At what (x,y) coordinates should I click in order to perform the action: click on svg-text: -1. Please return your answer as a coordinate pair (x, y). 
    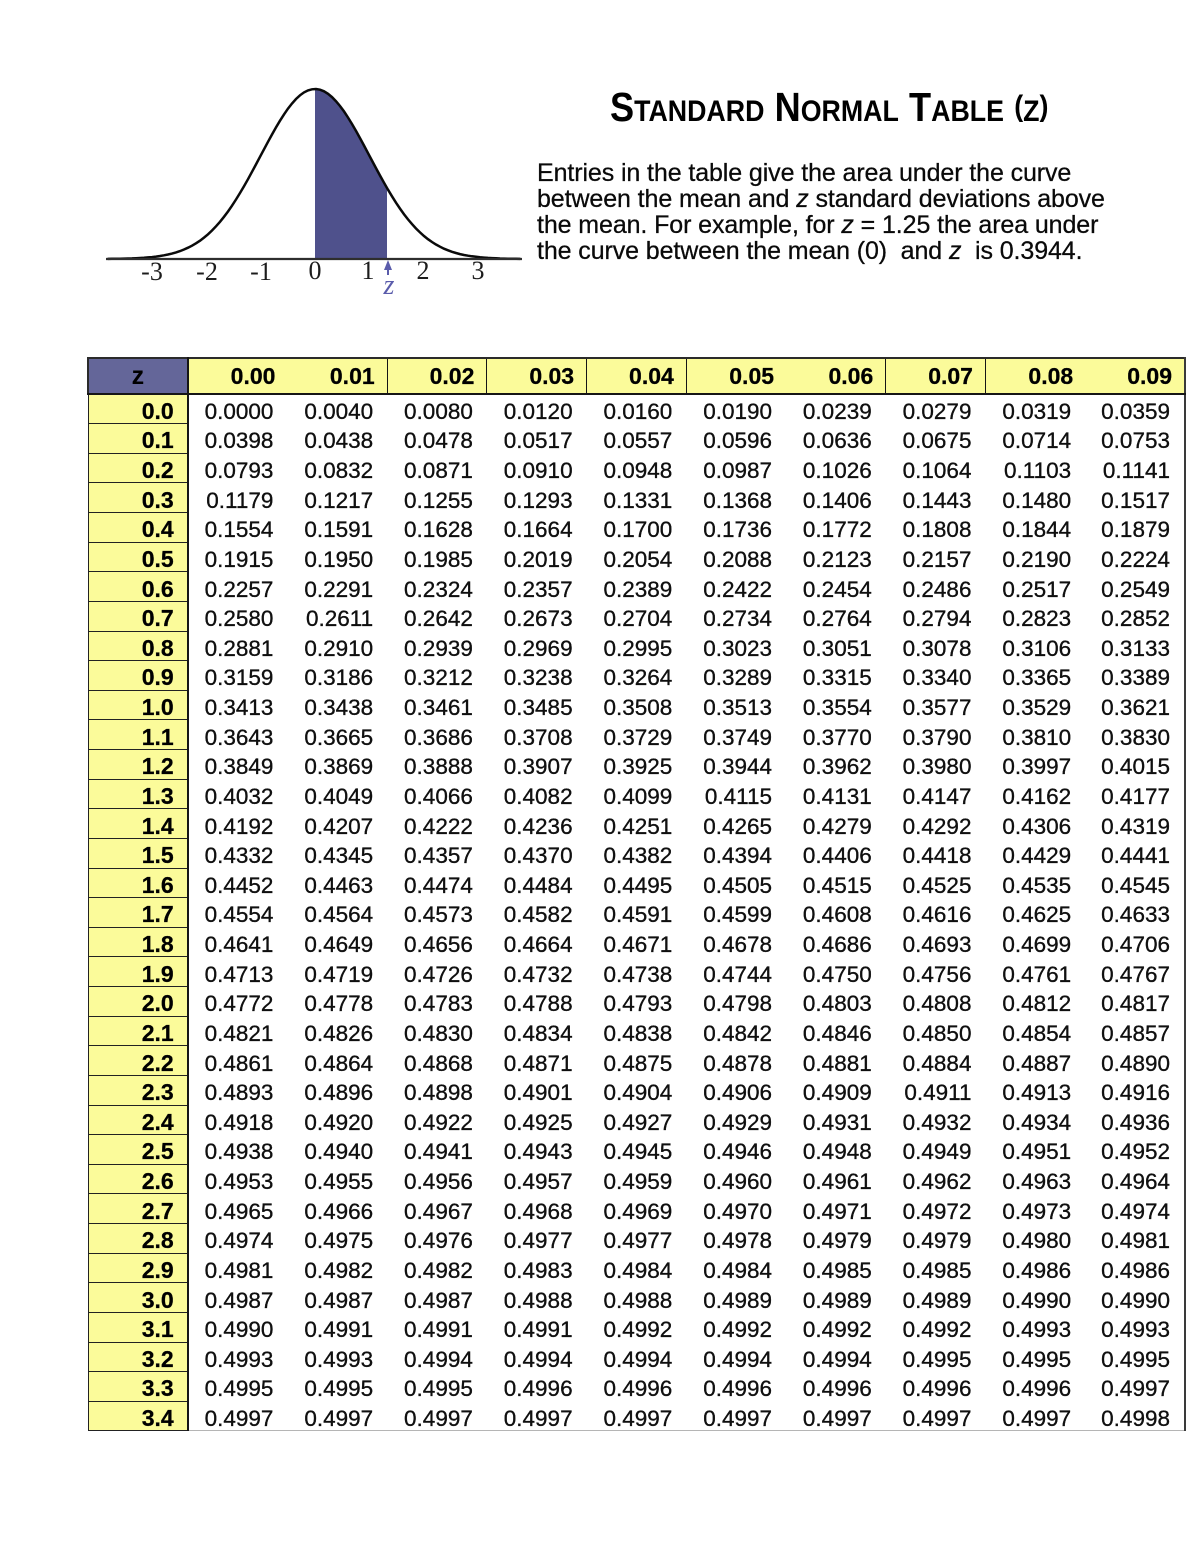
    Looking at the image, I should click on (261, 271).